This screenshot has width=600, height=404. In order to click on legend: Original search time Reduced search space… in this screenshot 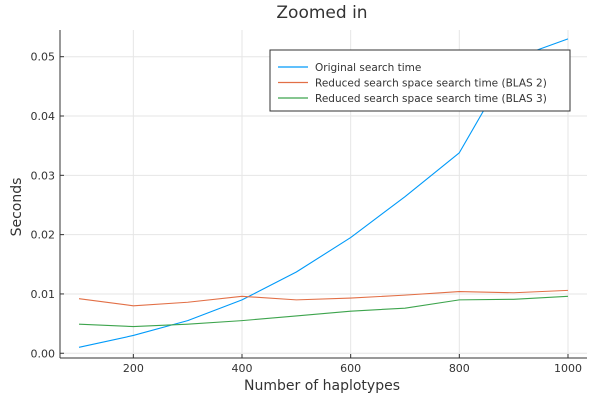, I will do `click(420, 80)`.